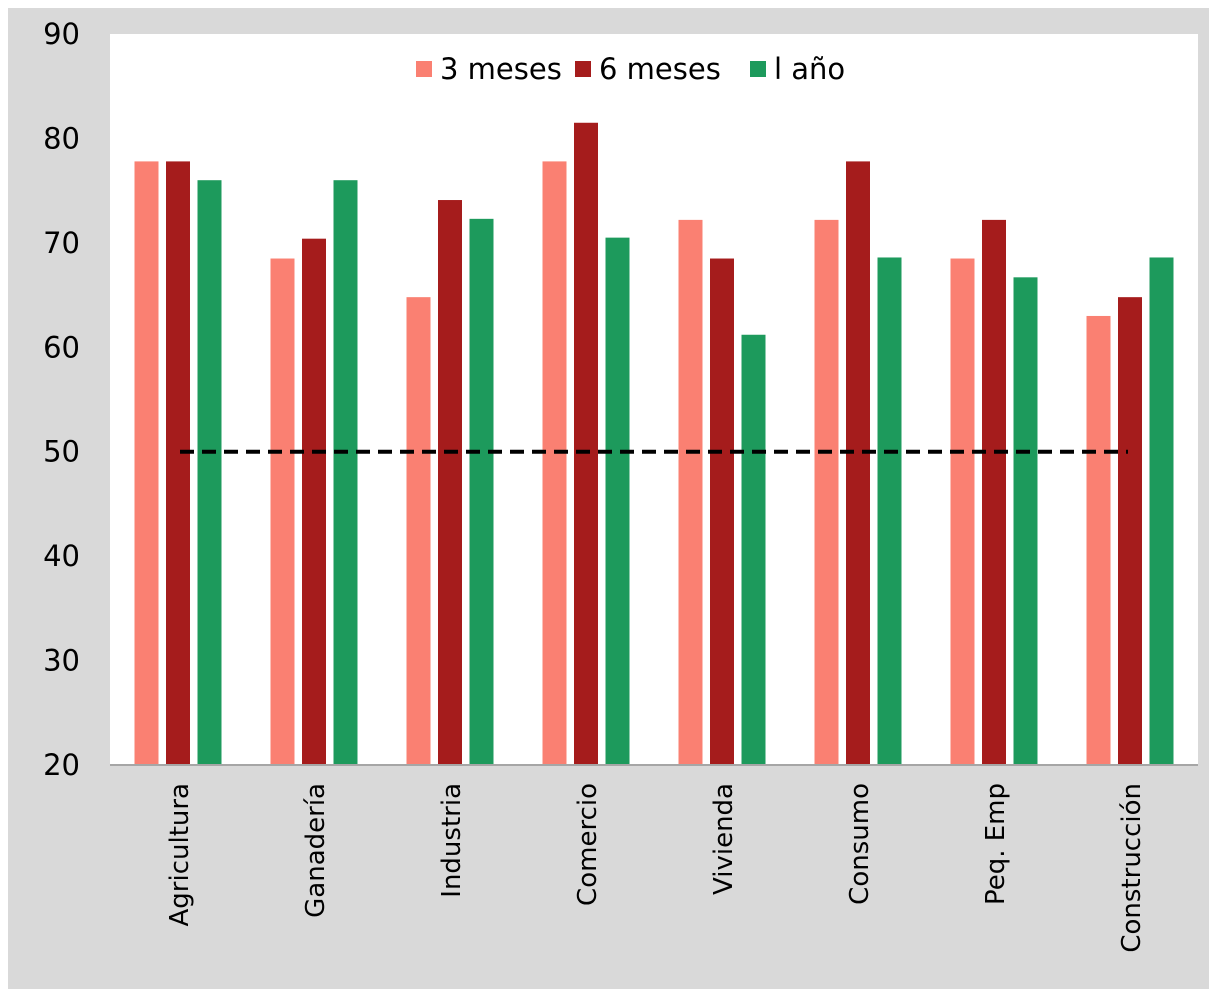  Describe the element at coordinates (418, 531) in the screenshot. I see `bar-3-meses-Industria` at that location.